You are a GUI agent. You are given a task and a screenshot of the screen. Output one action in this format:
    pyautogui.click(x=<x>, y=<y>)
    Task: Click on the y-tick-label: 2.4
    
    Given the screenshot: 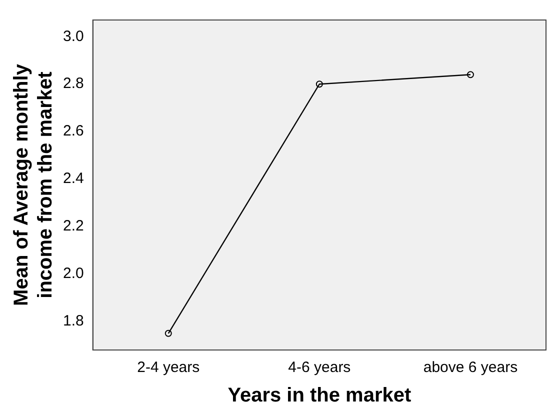 What is the action you would take?
    pyautogui.click(x=73, y=179)
    